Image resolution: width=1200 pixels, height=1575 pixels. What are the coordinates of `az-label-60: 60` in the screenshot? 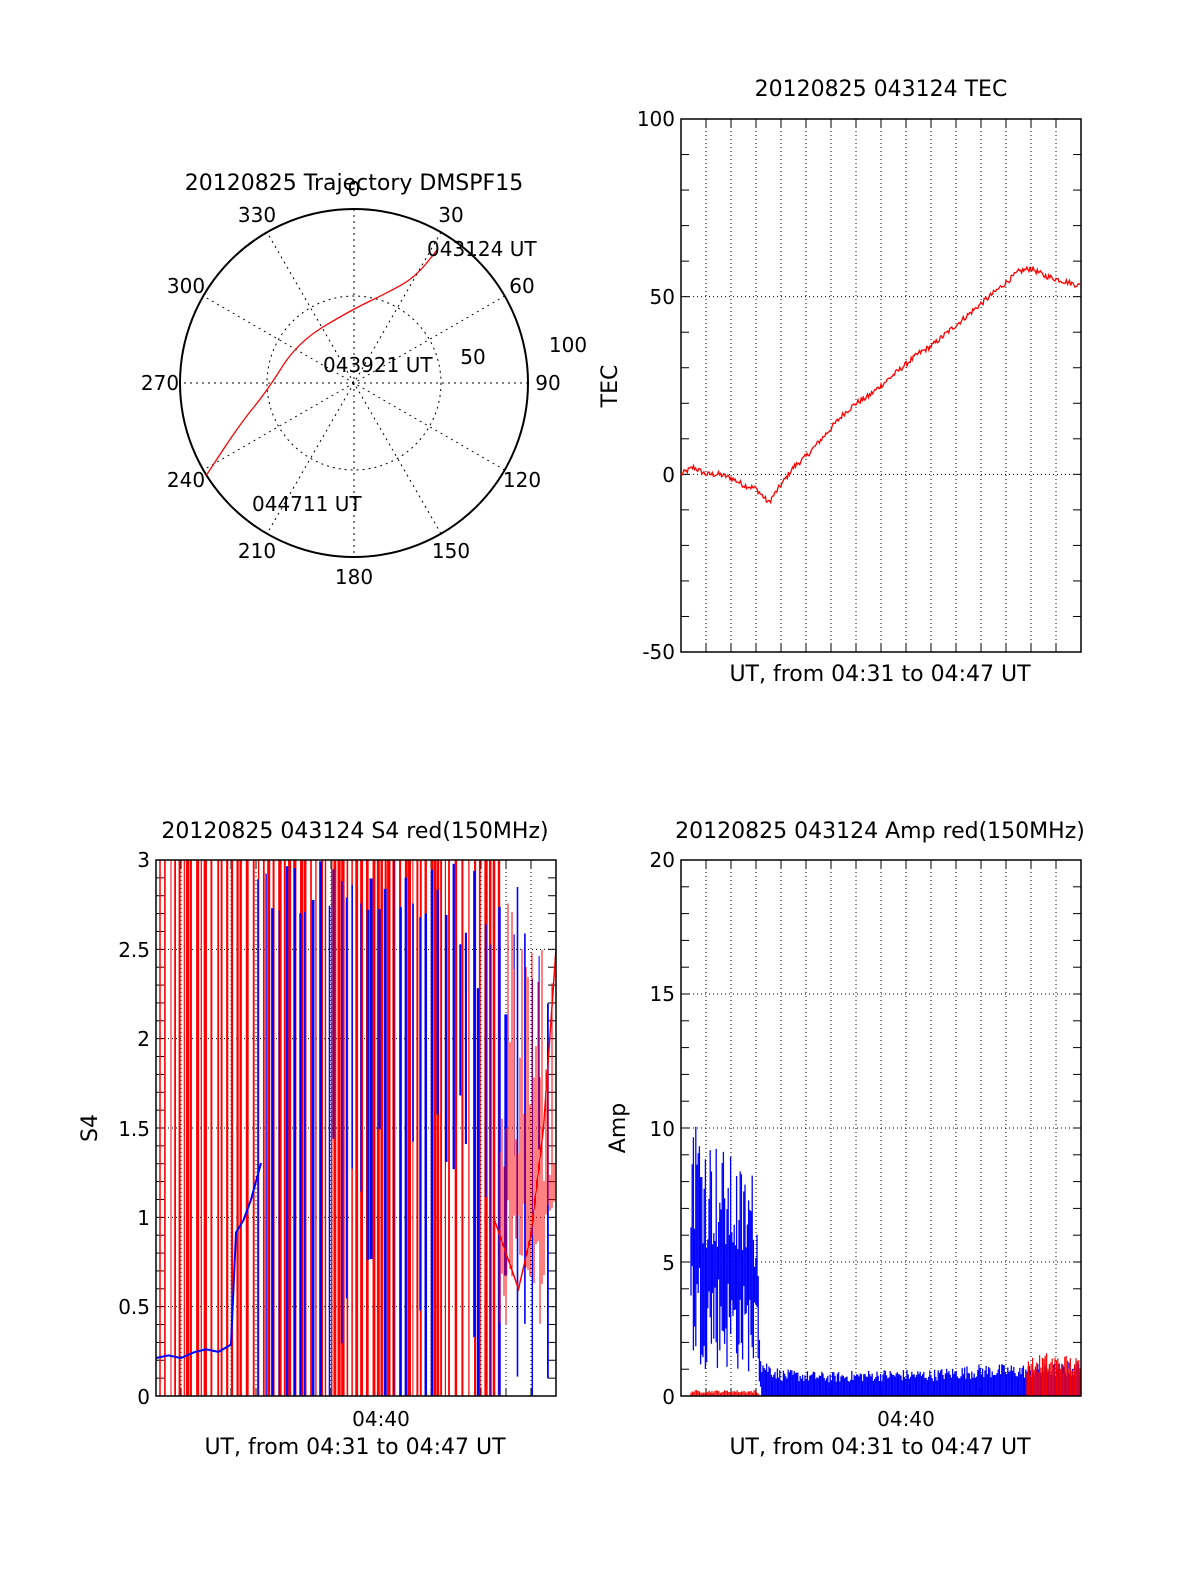 It's located at (521, 286).